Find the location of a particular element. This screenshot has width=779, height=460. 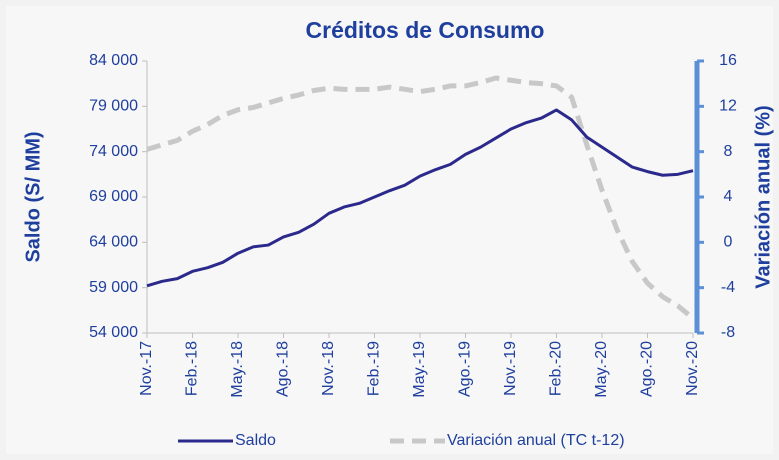

x-tick-label: Feb.-20 is located at coordinates (556, 368).